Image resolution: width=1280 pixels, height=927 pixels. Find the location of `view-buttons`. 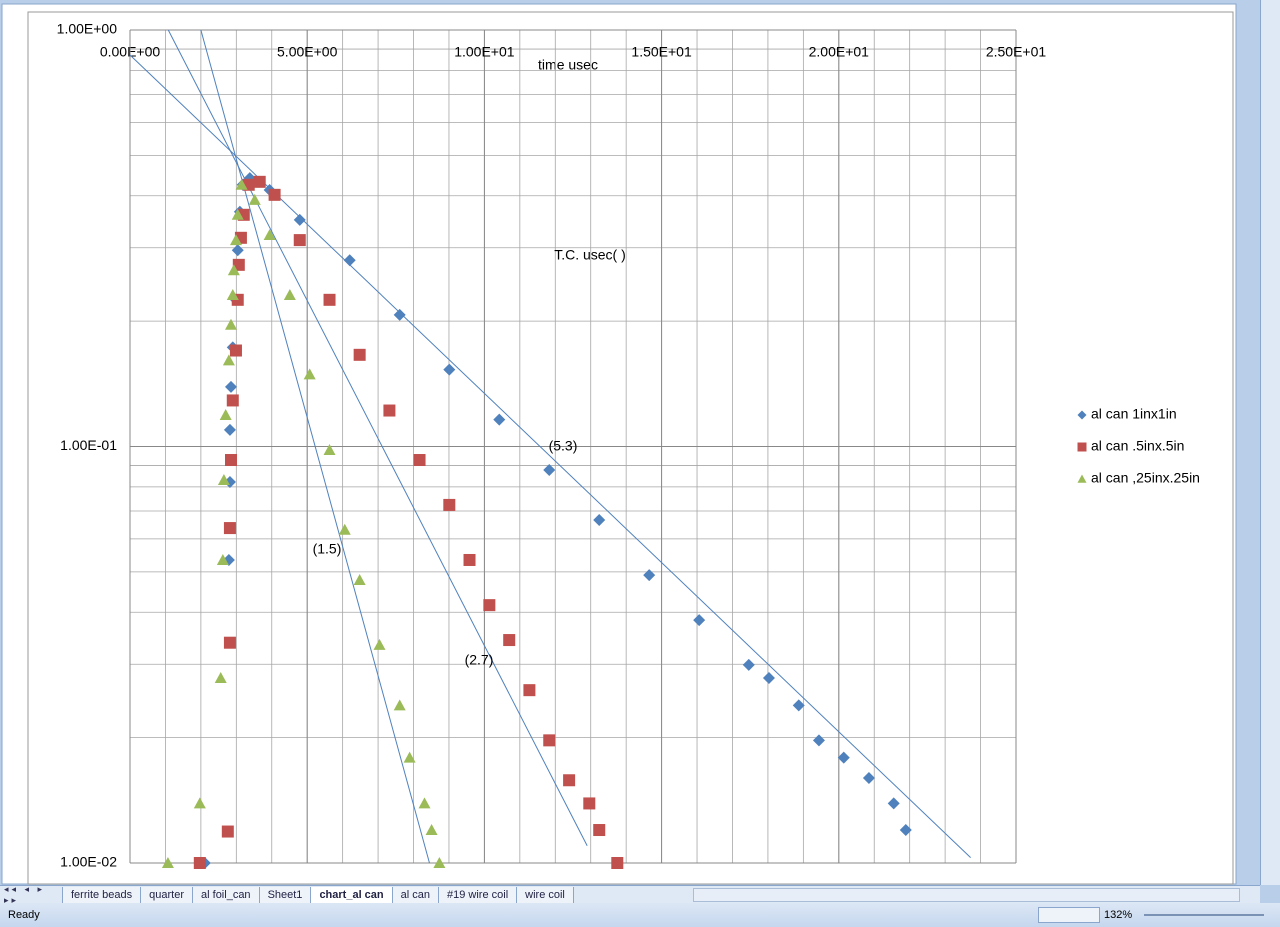

view-buttons is located at coordinates (1069, 915).